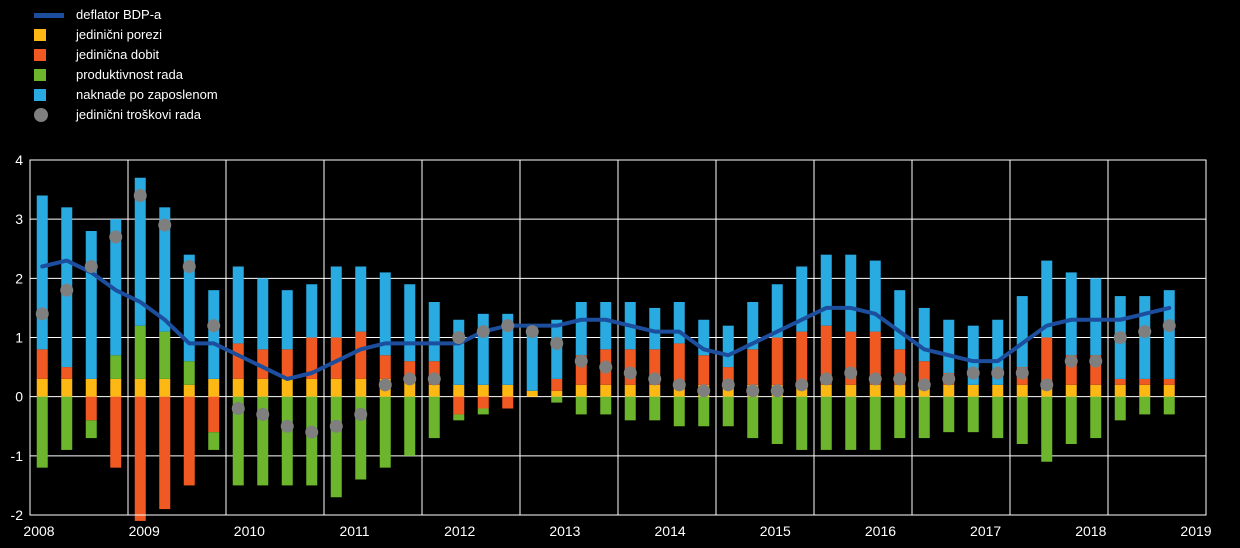  Describe the element at coordinates (126, 75) in the screenshot. I see `legend-item-productivity: produktivnost rada` at that location.